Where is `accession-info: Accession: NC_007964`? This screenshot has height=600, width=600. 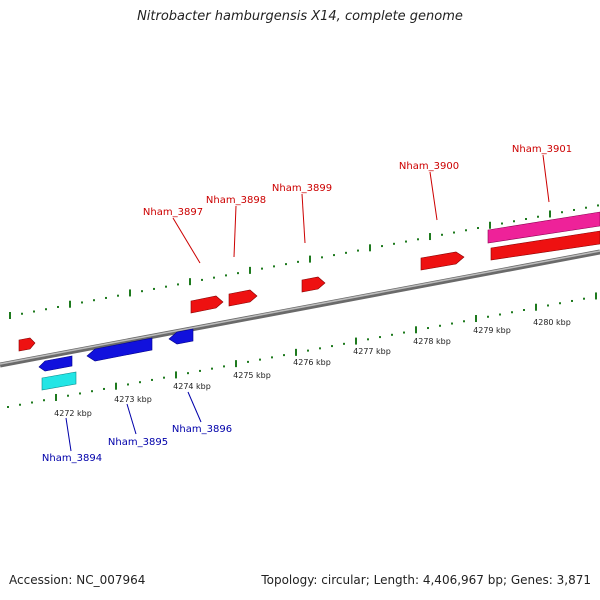
accession-info: Accession: NC_007964 is located at coordinates (77, 580).